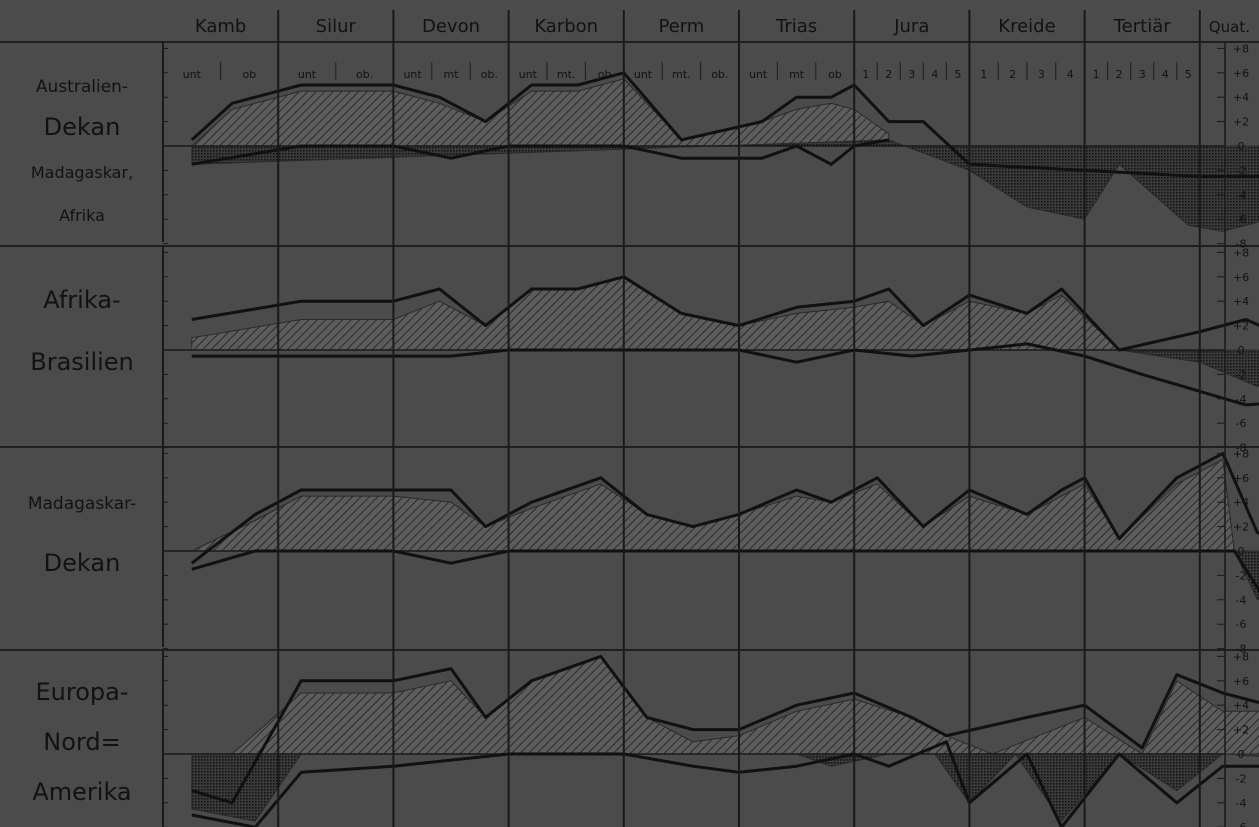  What do you see at coordinates (82, 215) in the screenshot?
I see `panel-label: Afrika` at bounding box center [82, 215].